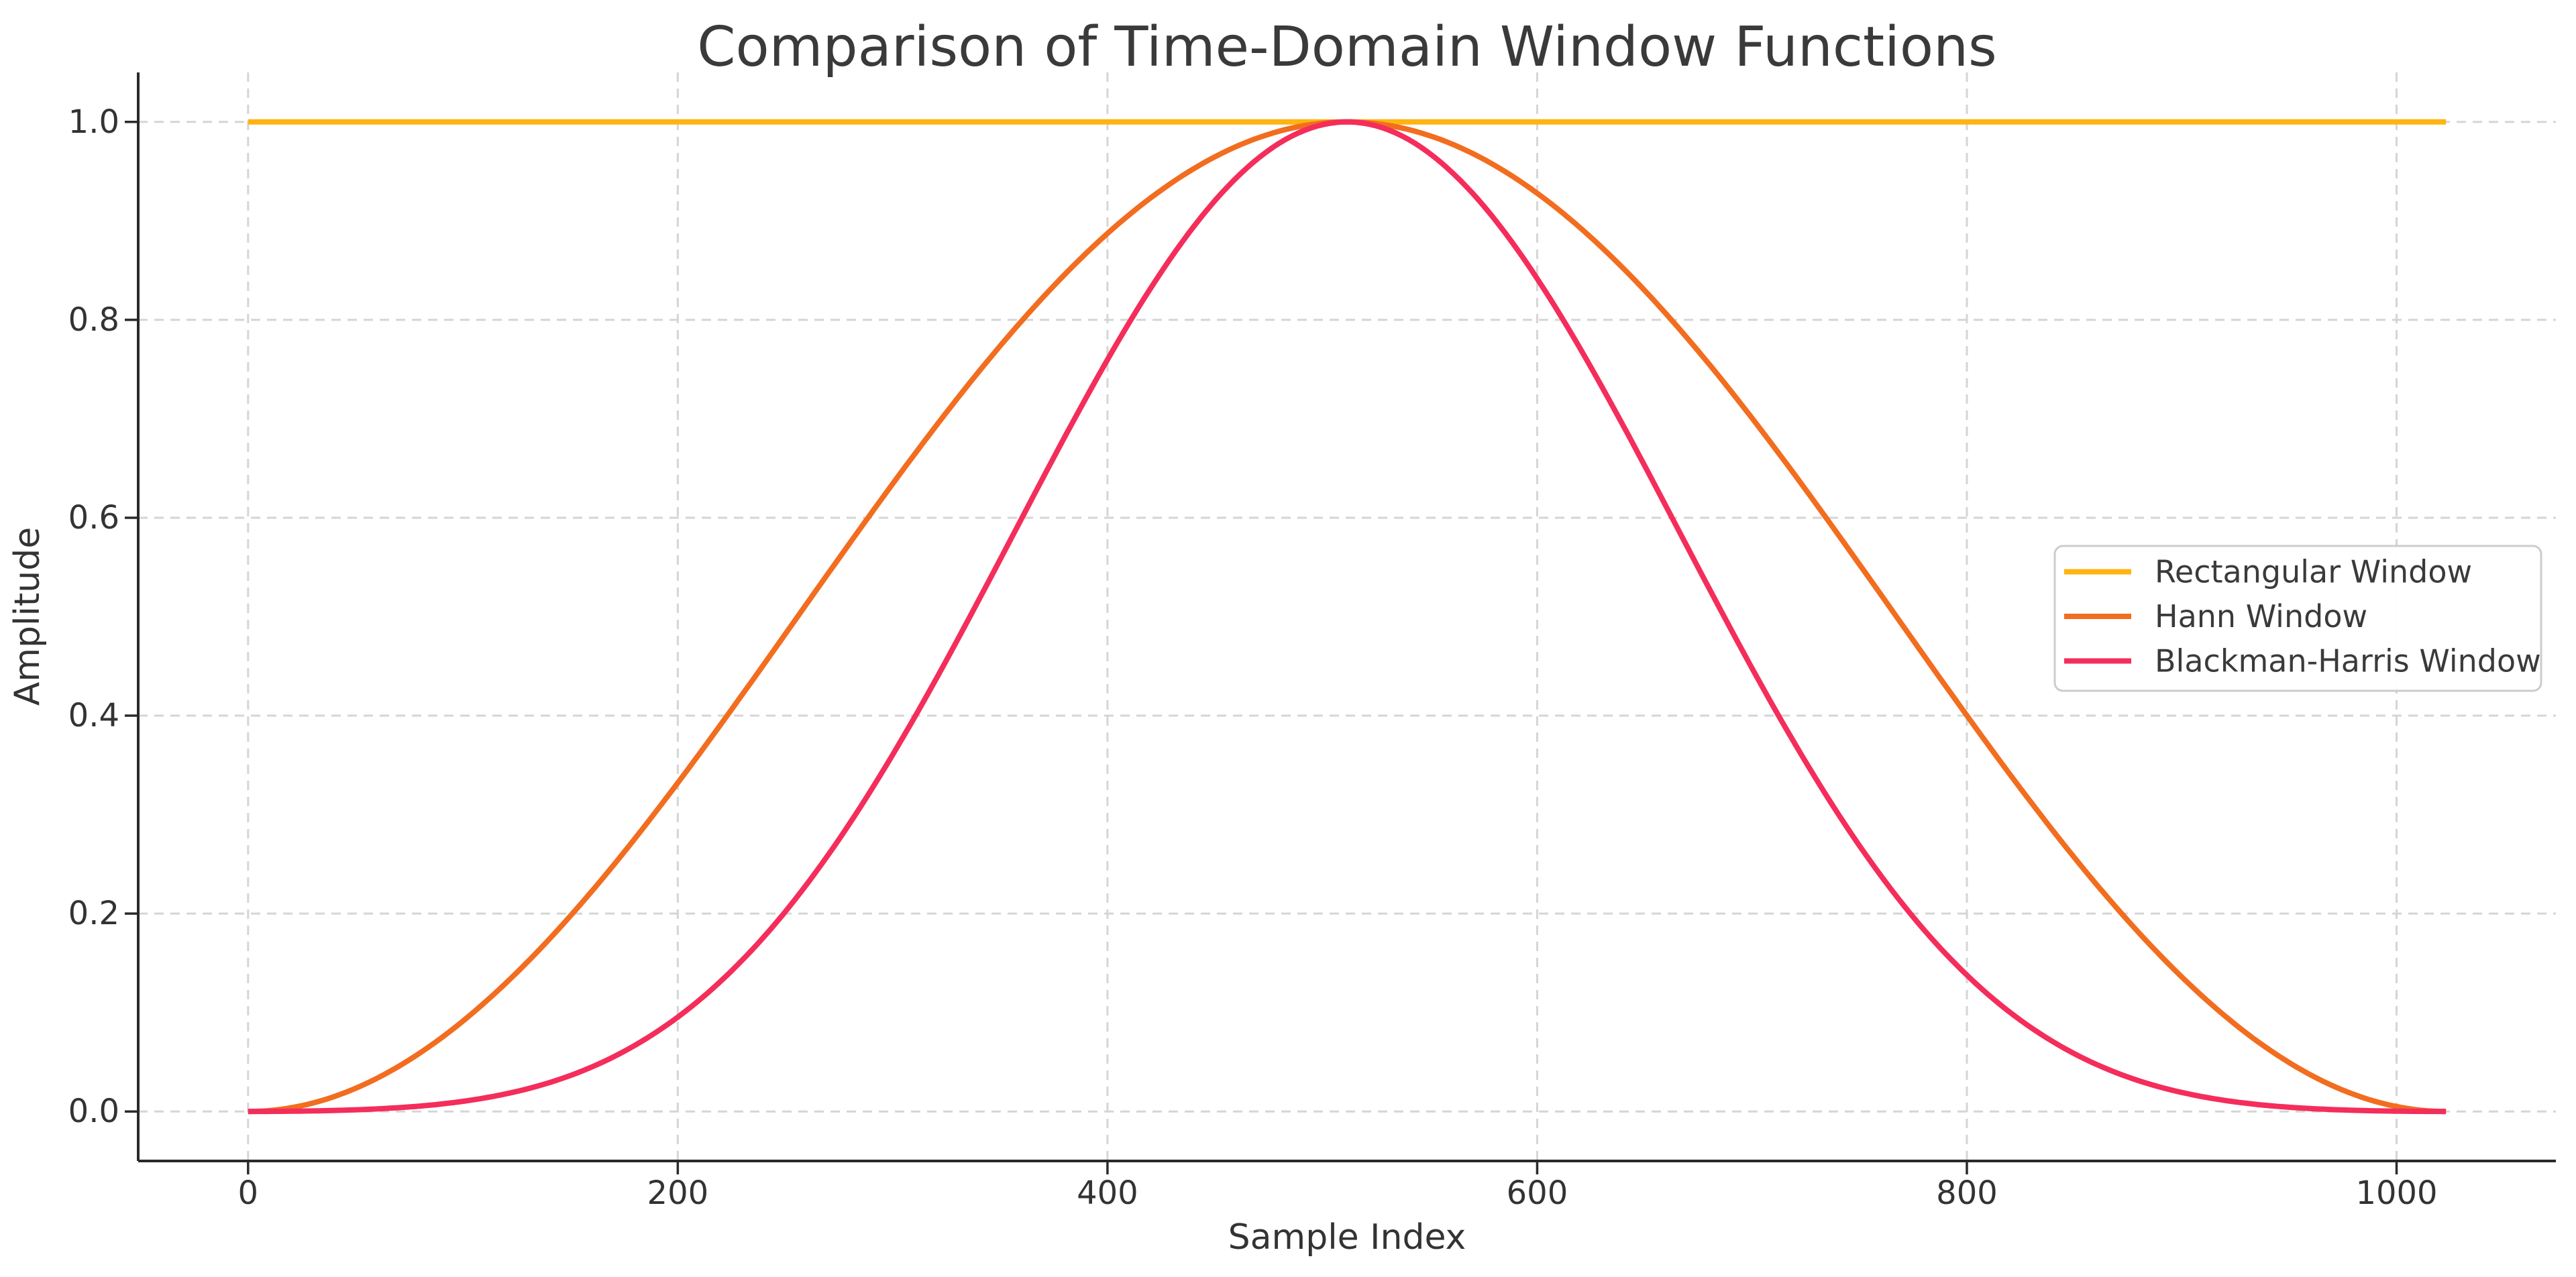 The image size is (2576, 1277). What do you see at coordinates (1967, 1193) in the screenshot?
I see `x-tick-label: 800` at bounding box center [1967, 1193].